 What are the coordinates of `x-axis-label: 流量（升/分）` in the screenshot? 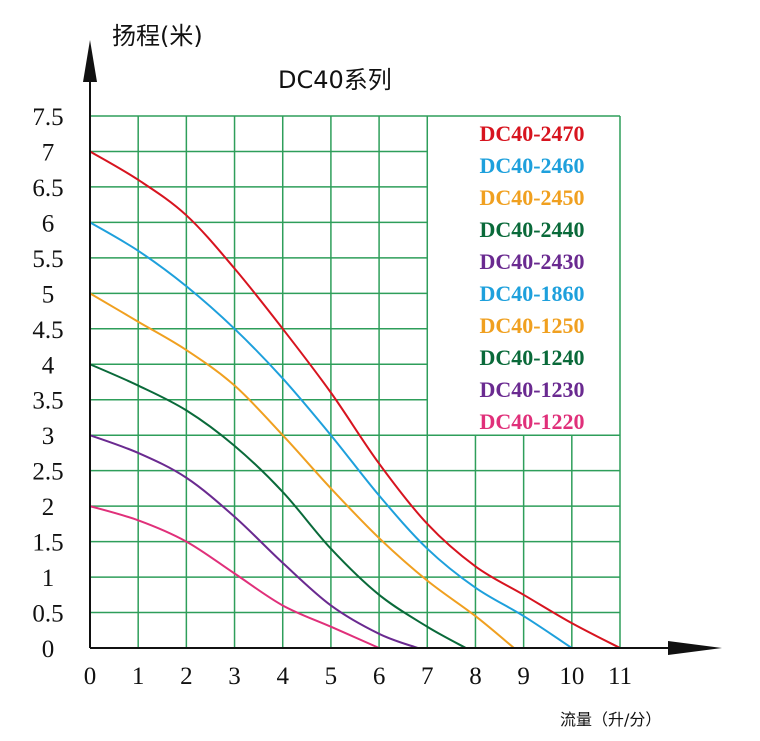 It's located at (610, 719).